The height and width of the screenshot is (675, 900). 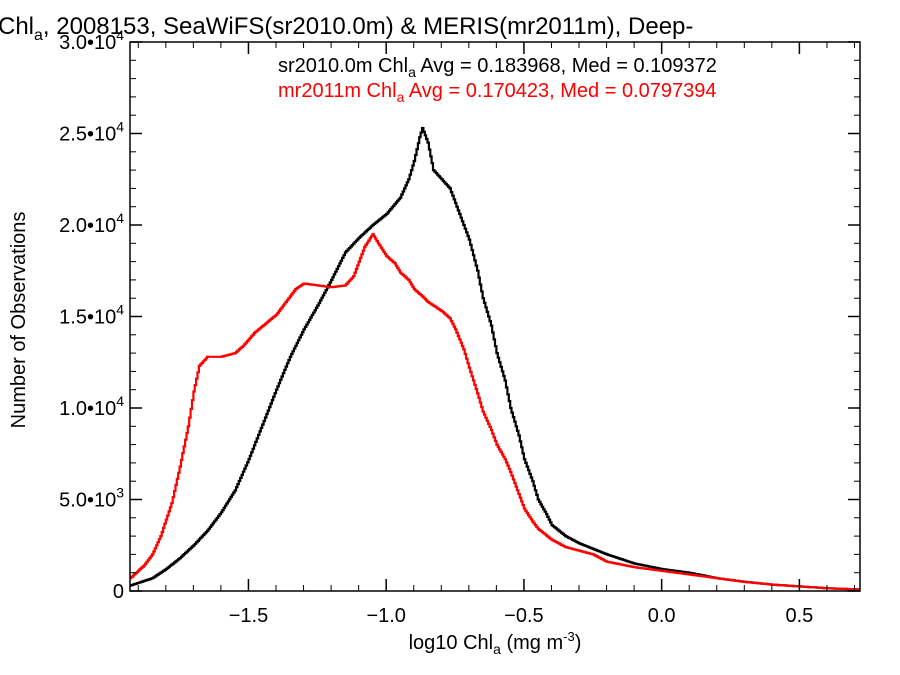 What do you see at coordinates (19, 320) in the screenshot?
I see `y-axis-label: Number of Observations` at bounding box center [19, 320].